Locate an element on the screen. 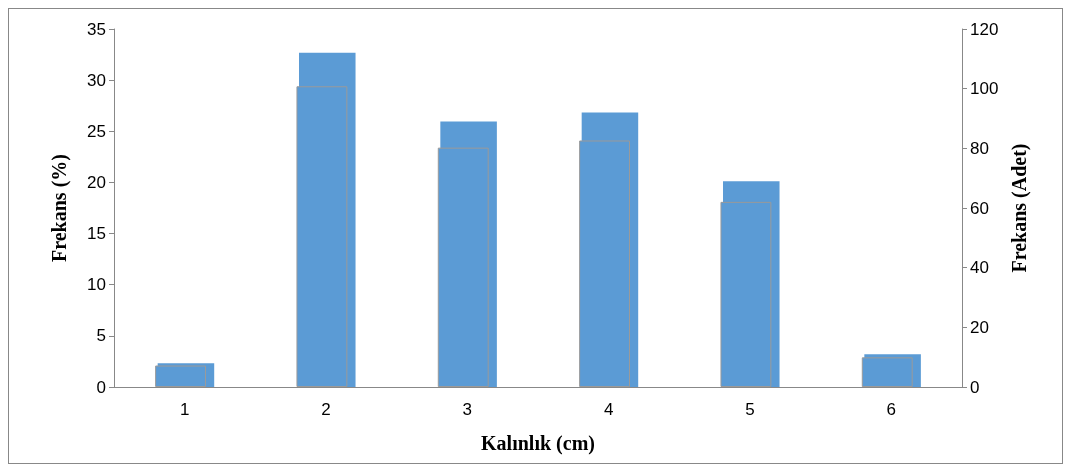 This screenshot has width=1071, height=472. y-tick-label: 35 is located at coordinates (96, 29).